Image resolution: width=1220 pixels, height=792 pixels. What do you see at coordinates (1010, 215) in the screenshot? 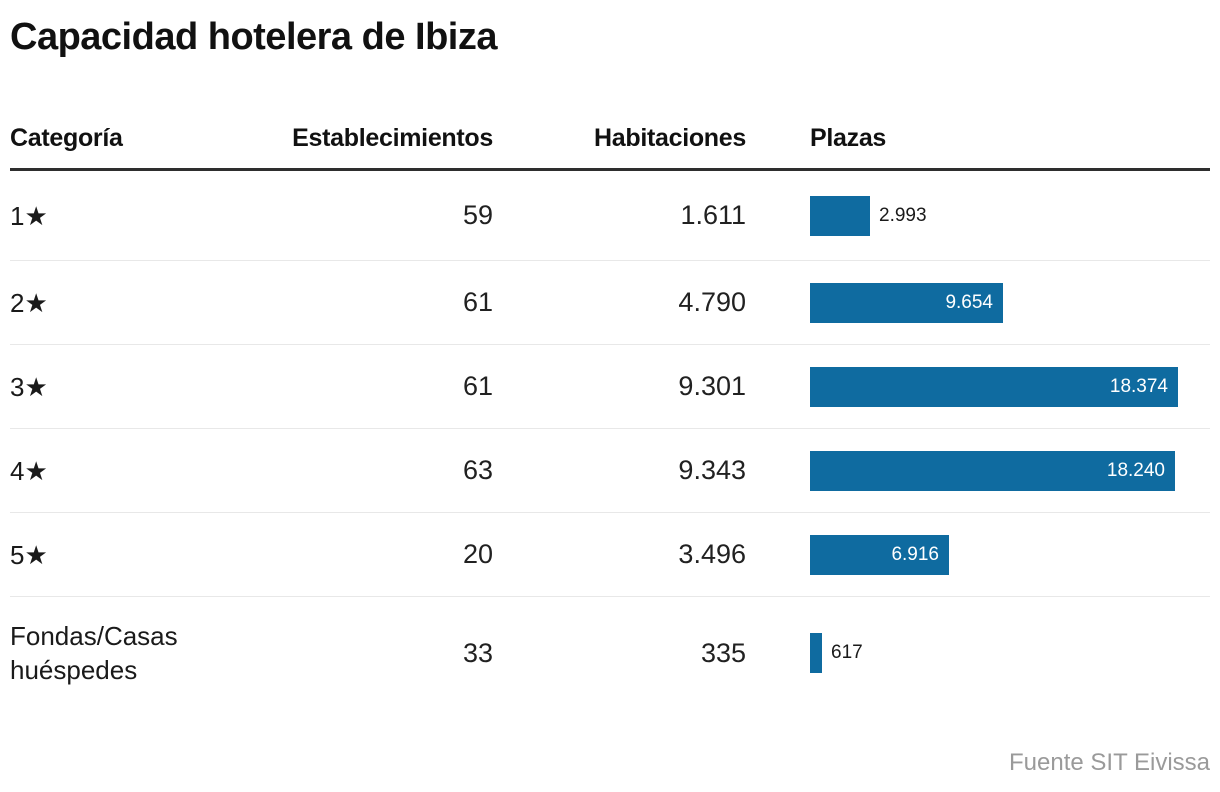
I see `bar-track: 2.993` at bounding box center [1010, 215].